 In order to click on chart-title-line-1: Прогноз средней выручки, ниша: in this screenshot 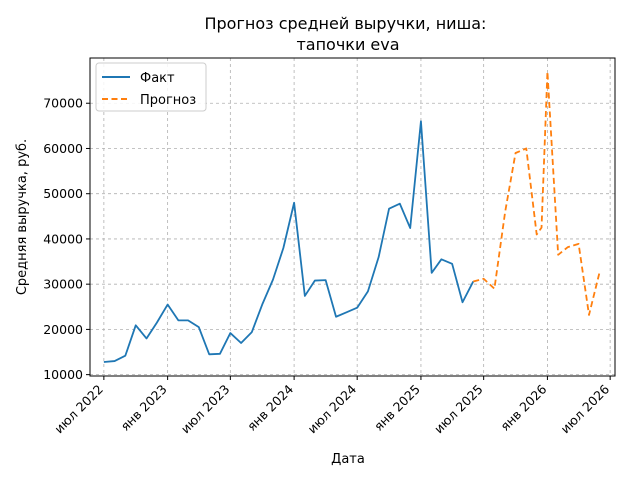, I will do `click(345, 23)`.